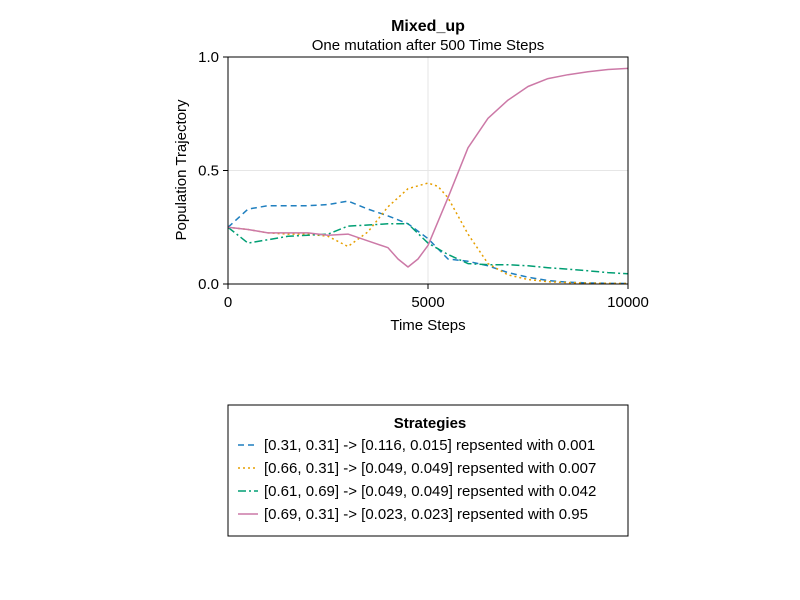  I want to click on y-tick-label: 0.5, so click(208, 171).